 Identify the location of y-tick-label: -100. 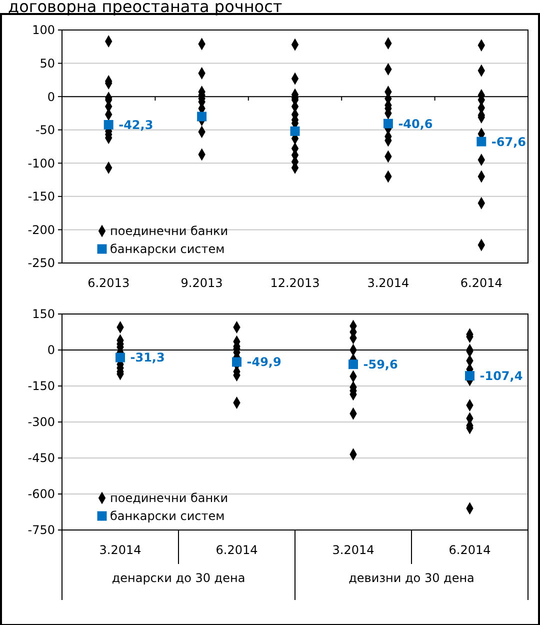
(41, 163).